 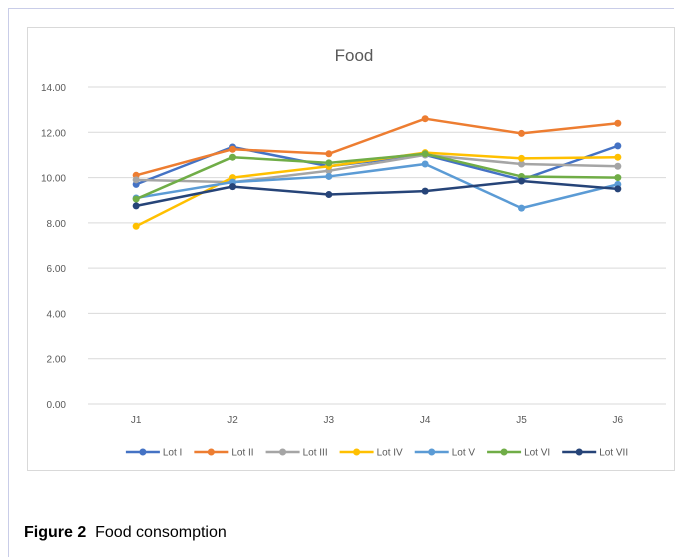 I want to click on y-tick-label: 10.00, so click(x=53, y=179).